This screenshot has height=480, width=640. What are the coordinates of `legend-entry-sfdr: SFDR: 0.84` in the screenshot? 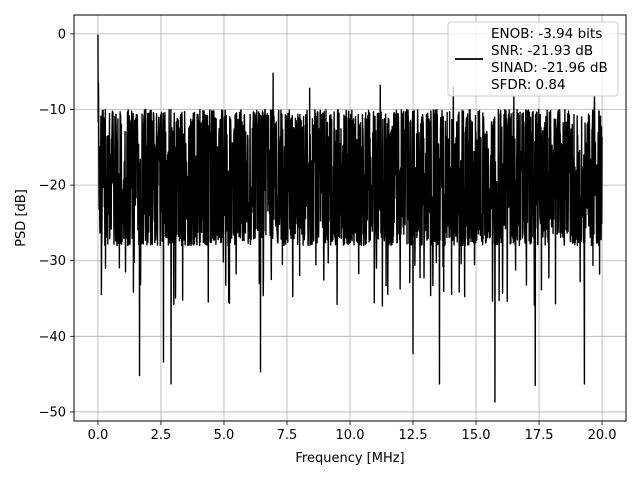 It's located at (528, 85).